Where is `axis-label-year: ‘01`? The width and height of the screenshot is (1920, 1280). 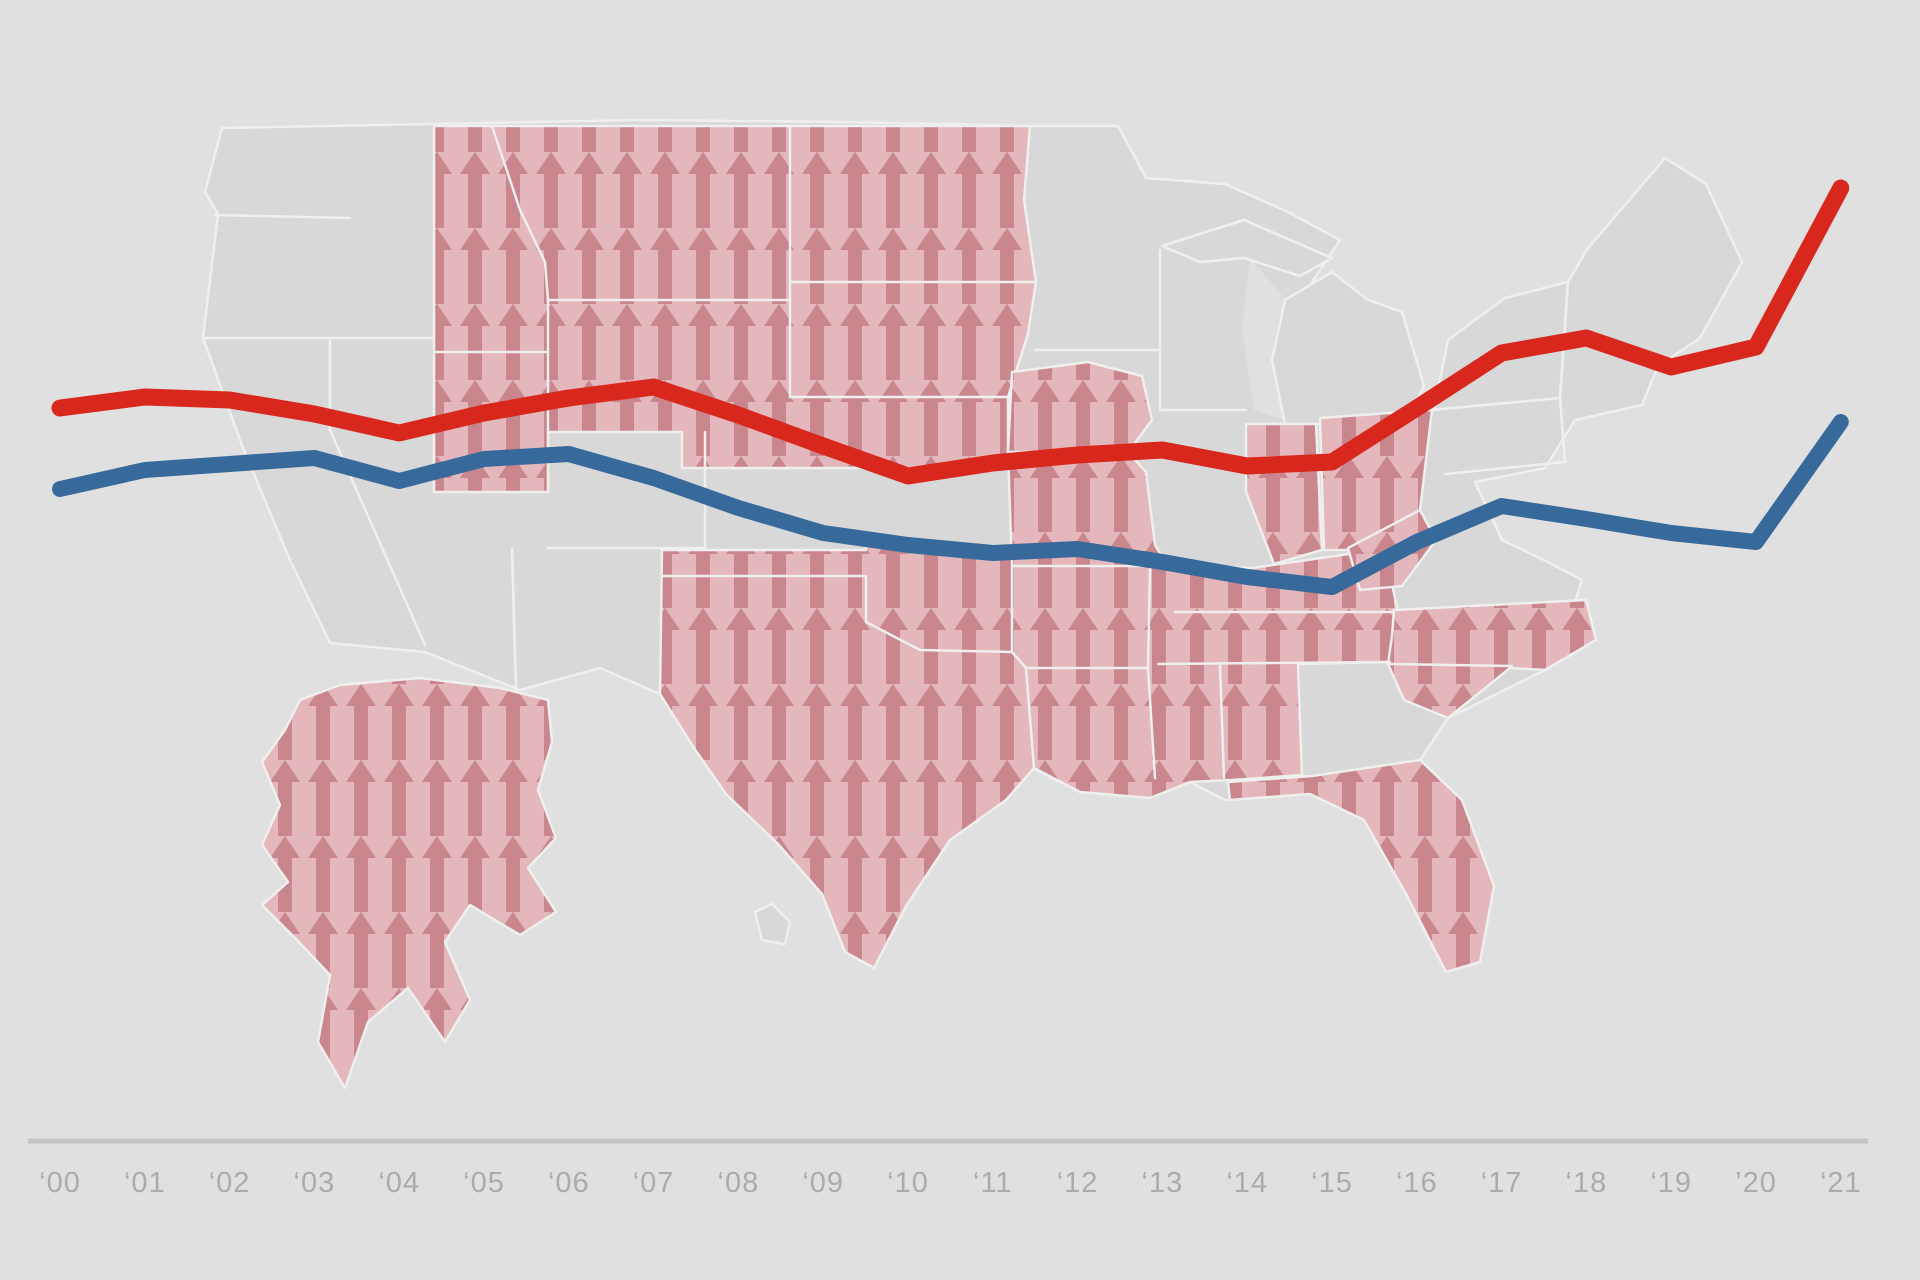
axis-label-year: ‘01 is located at coordinates (145, 1183).